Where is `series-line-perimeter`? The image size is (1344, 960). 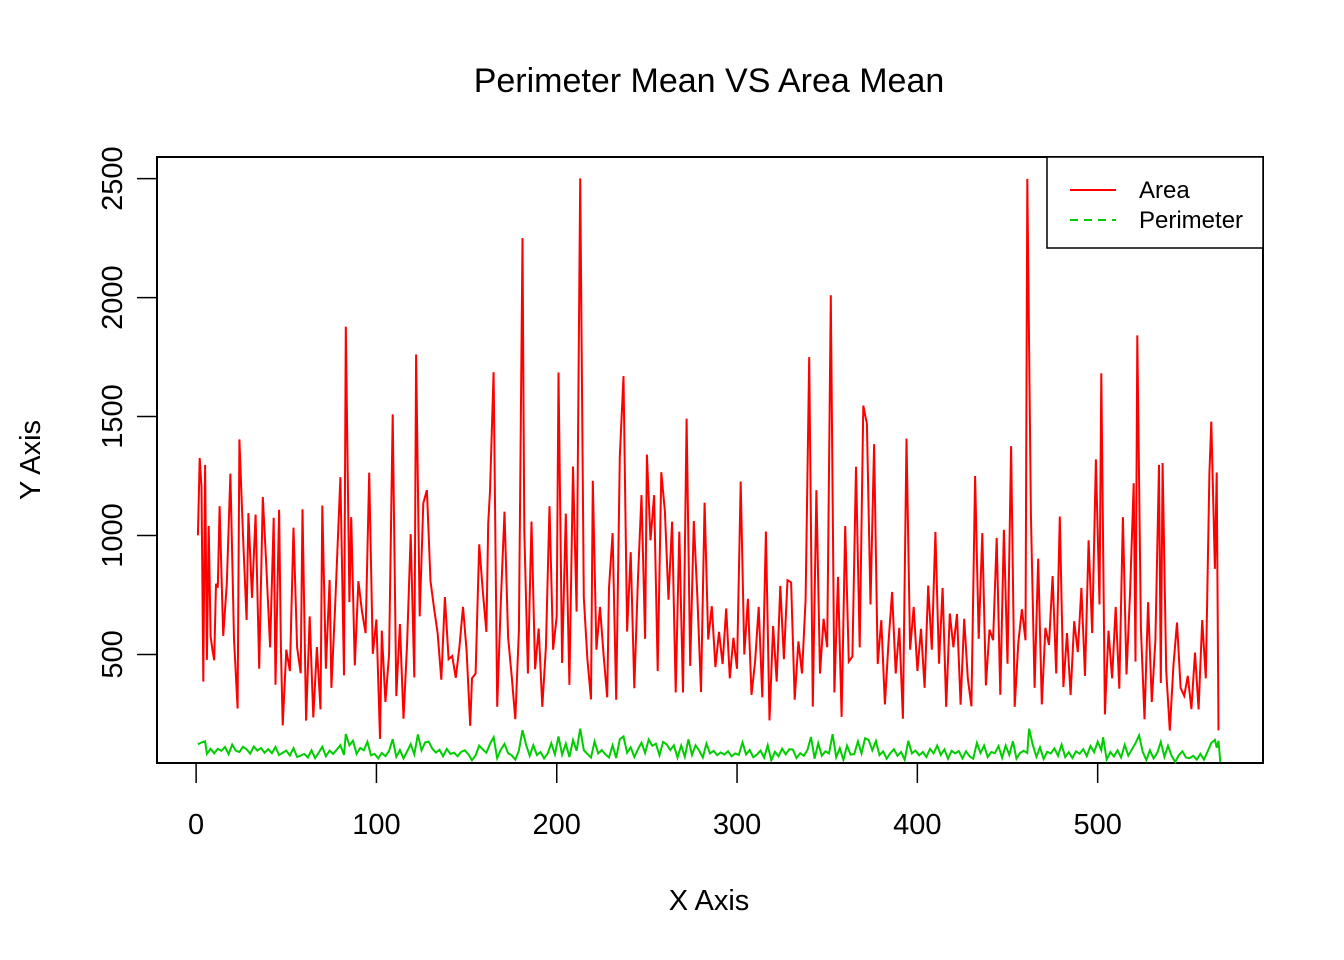
series-line-perimeter is located at coordinates (709, 746).